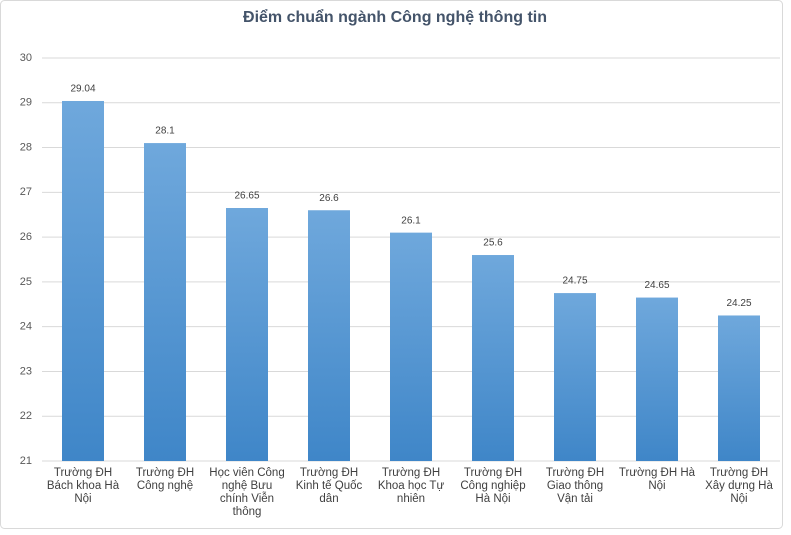 This screenshot has height=535, width=791. Describe the element at coordinates (493, 486) in the screenshot. I see `x-tick-label: Trường ĐH Công nghiệp Hà Nội` at that location.